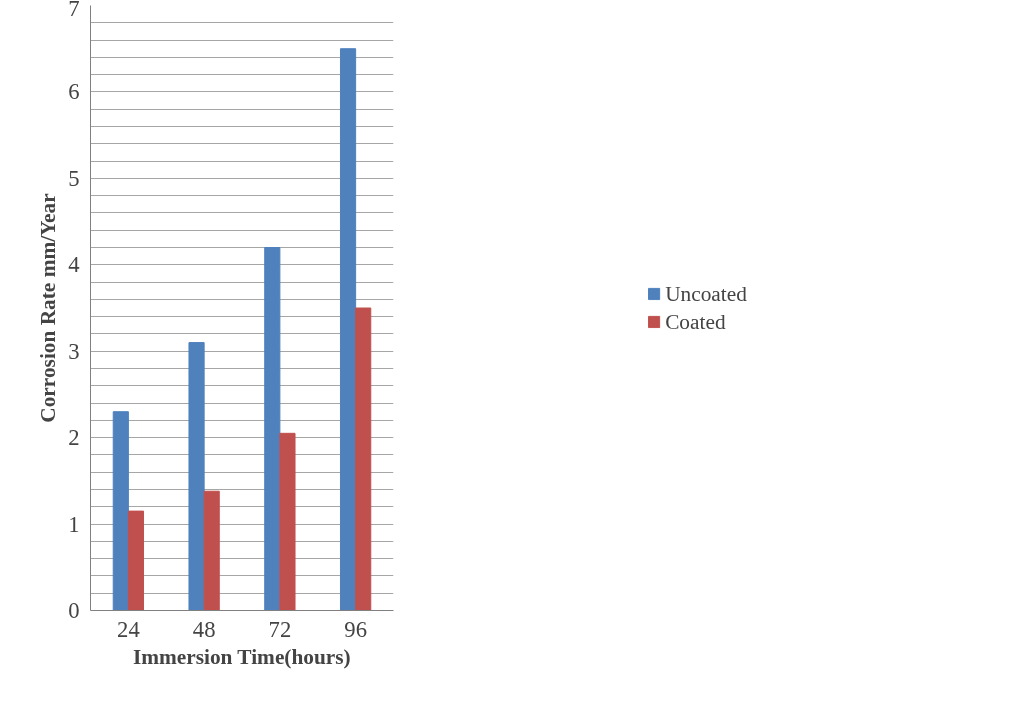 The width and height of the screenshot is (1013, 720). I want to click on y-tick-label: 0, so click(74, 610).